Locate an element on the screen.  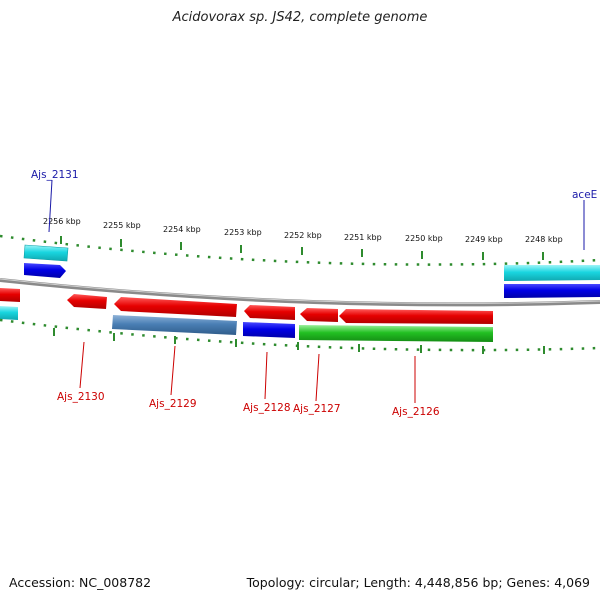
inner-tick-row is located at coordinates (300, 335).